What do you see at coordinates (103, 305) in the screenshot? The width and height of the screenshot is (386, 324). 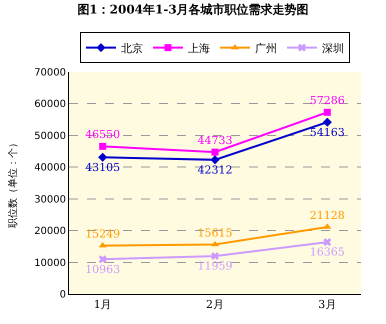 I see `x-tick-label: 1月` at bounding box center [103, 305].